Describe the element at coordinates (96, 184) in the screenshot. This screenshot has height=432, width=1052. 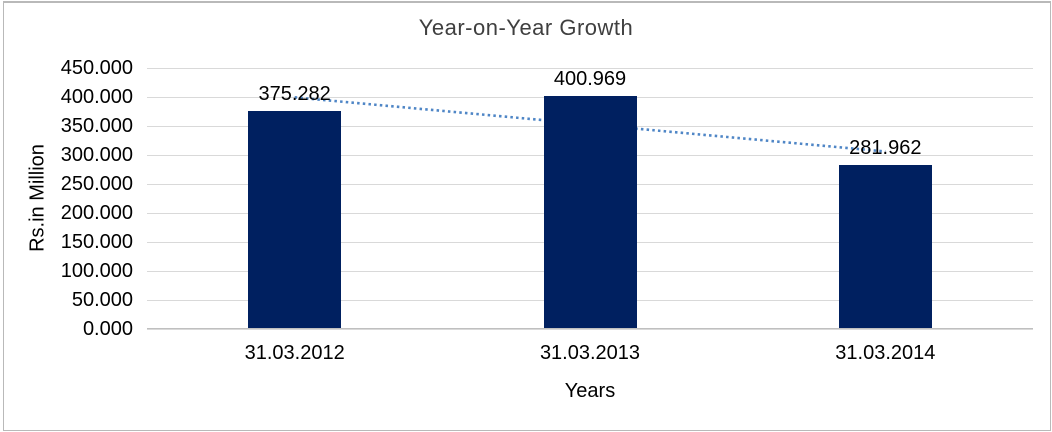
I see `y-tick-label: 250.000` at that location.